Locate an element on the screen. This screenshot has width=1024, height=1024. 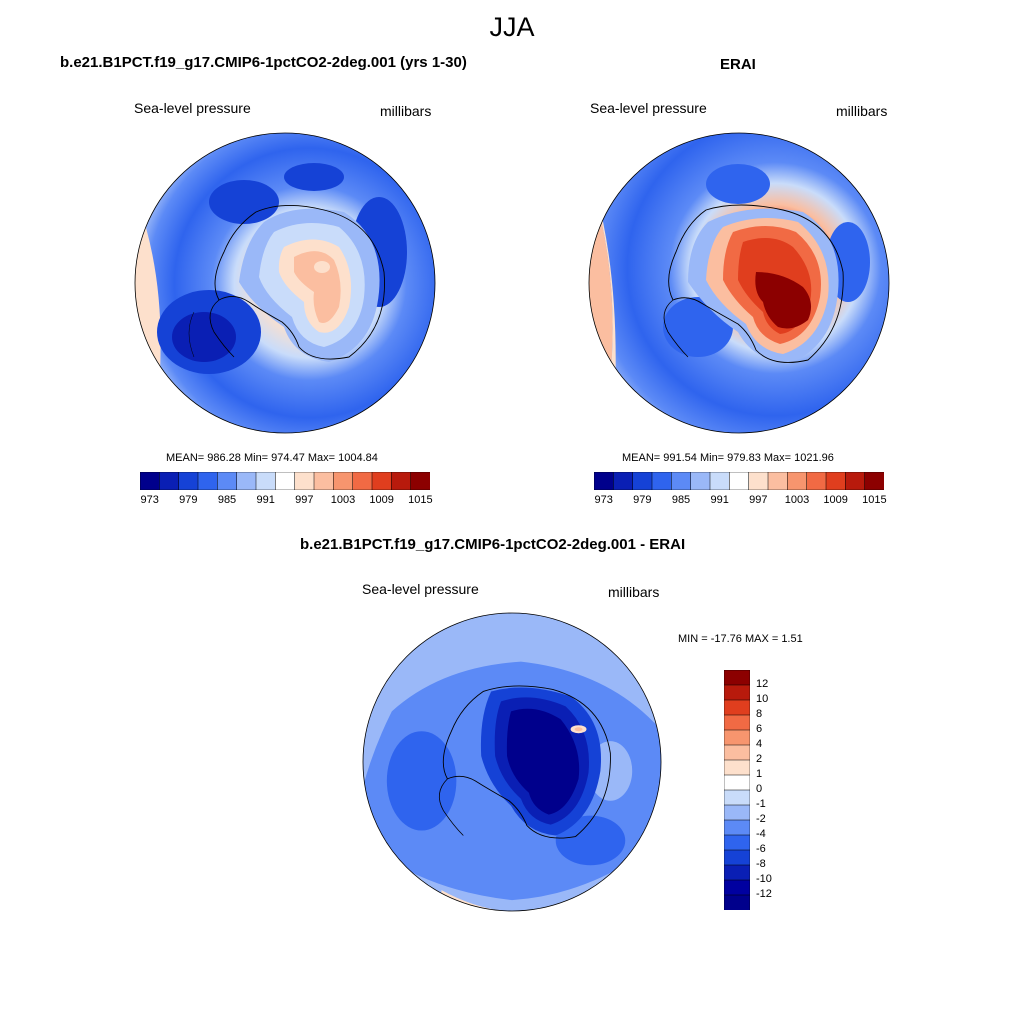
panel1-colorbar-tick-label: 985 is located at coordinates (227, 500).